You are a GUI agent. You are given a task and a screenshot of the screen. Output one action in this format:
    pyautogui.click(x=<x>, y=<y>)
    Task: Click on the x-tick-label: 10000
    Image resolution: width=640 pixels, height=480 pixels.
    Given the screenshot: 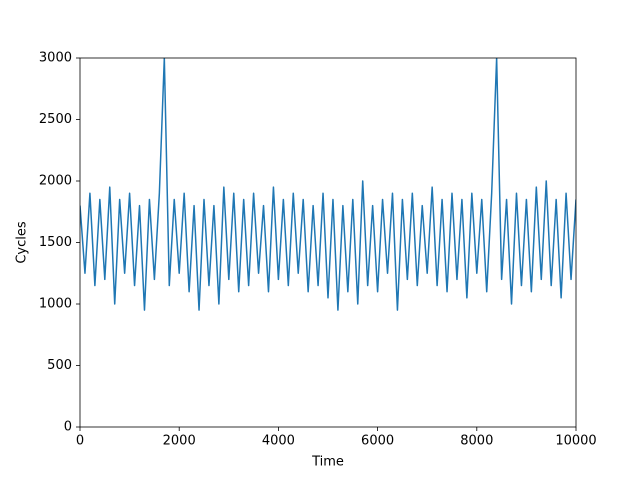 What is the action you would take?
    pyautogui.click(x=575, y=441)
    